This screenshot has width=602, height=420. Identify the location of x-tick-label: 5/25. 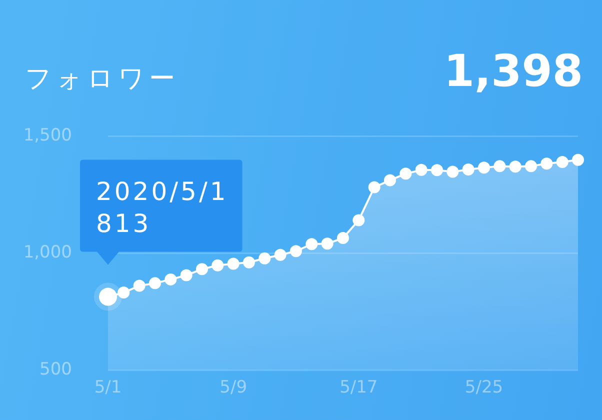
(484, 388).